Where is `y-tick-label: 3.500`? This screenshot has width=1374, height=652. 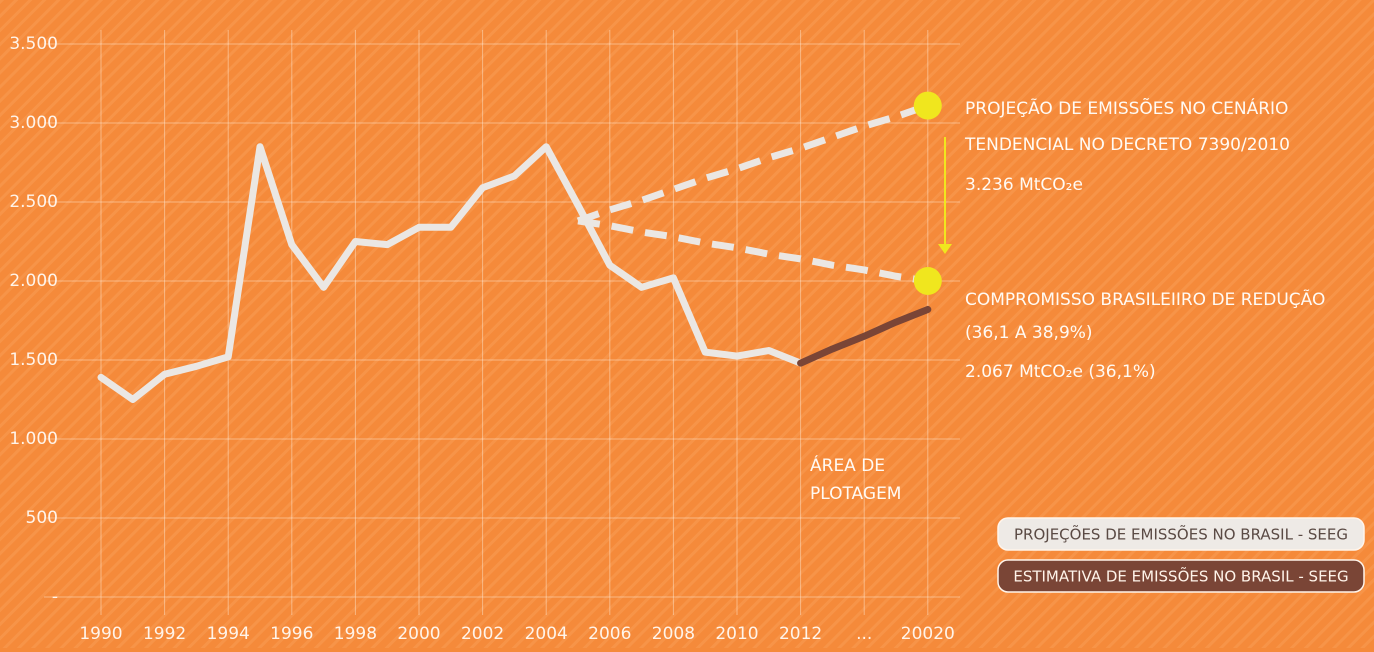
y-tick-label: 3.500 is located at coordinates (33, 44).